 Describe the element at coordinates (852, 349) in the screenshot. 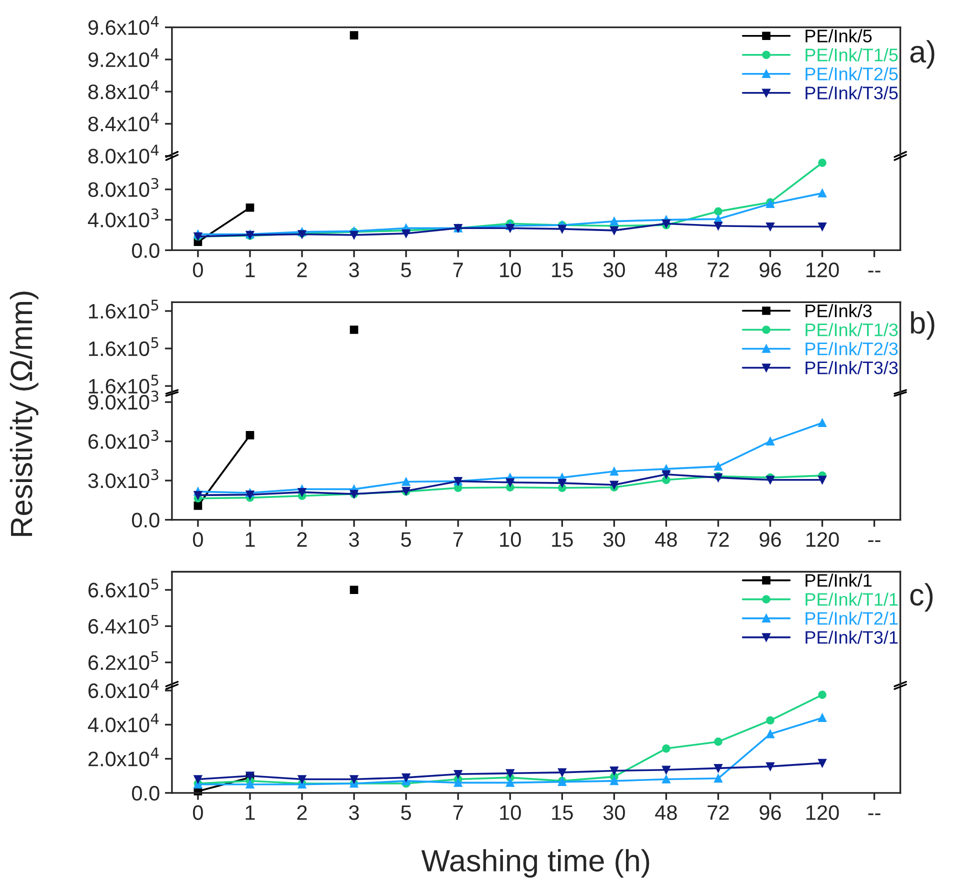

I see `legend-label: PE/Ink/T2/3` at that location.